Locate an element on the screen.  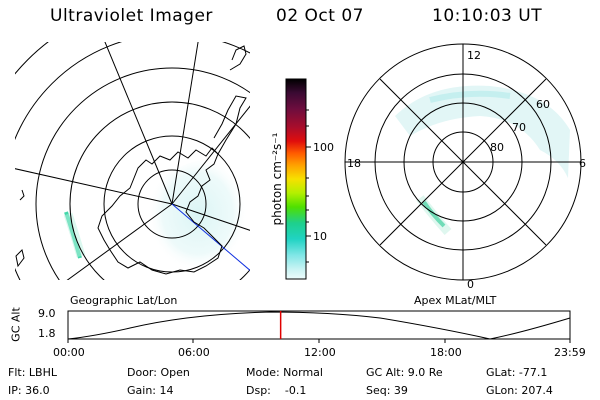
dsp-value: Dsp: -0.1 is located at coordinates (276, 390).